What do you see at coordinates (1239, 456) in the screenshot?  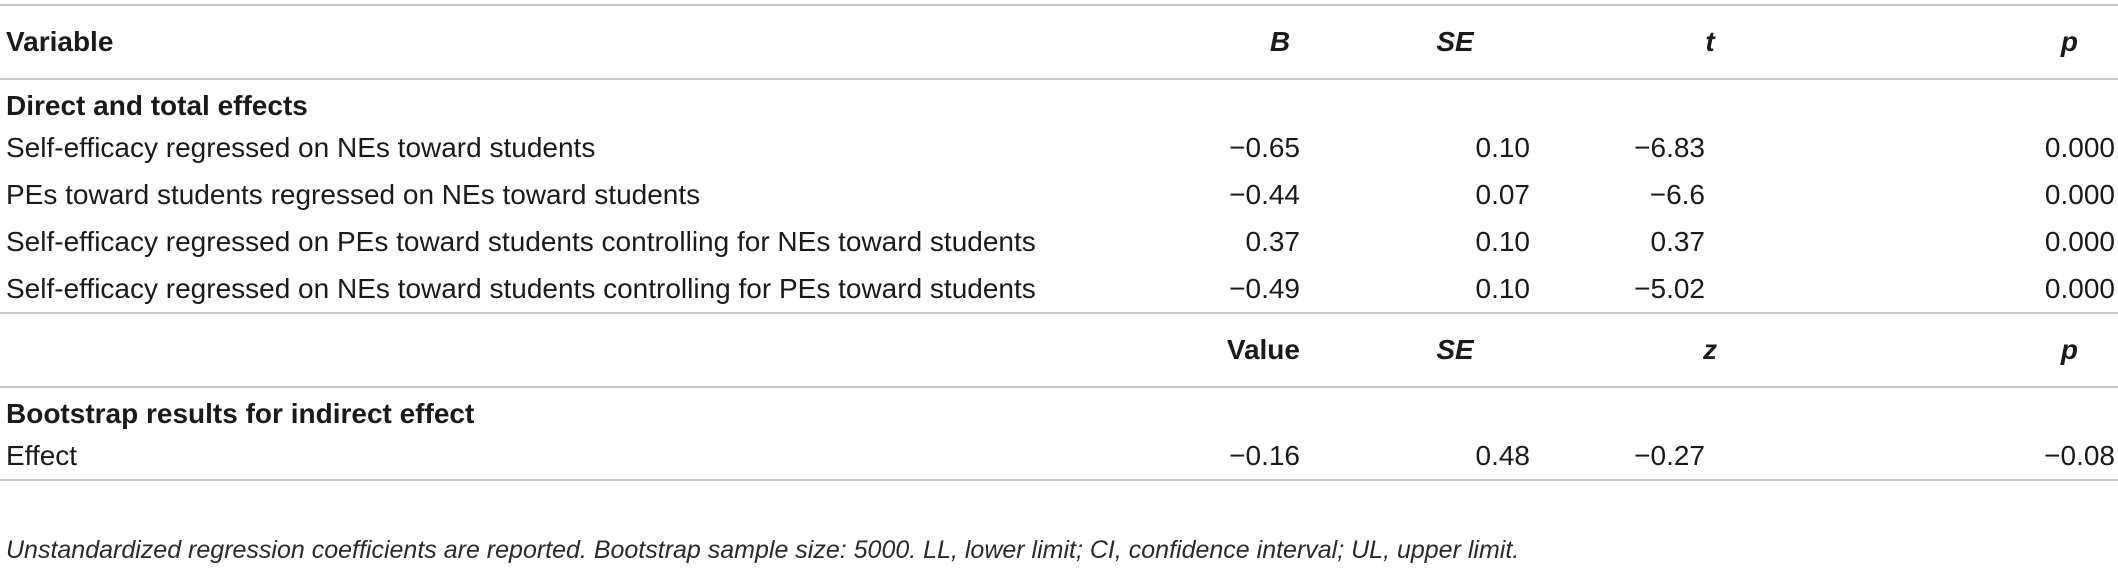 I see `cell-value: −0.16` at bounding box center [1239, 456].